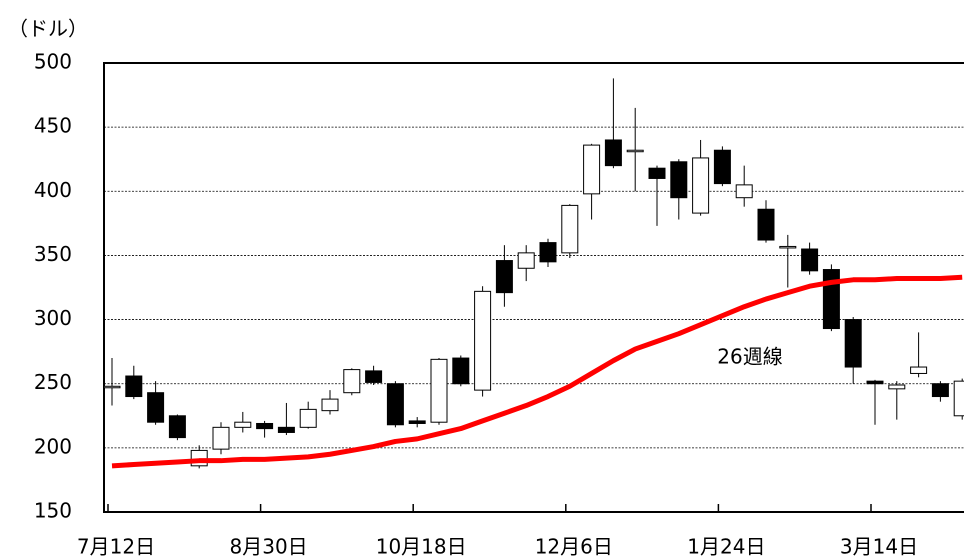 The width and height of the screenshot is (964, 560). Describe the element at coordinates (116, 547) in the screenshot. I see `x-tick-label: 7月12日` at that location.